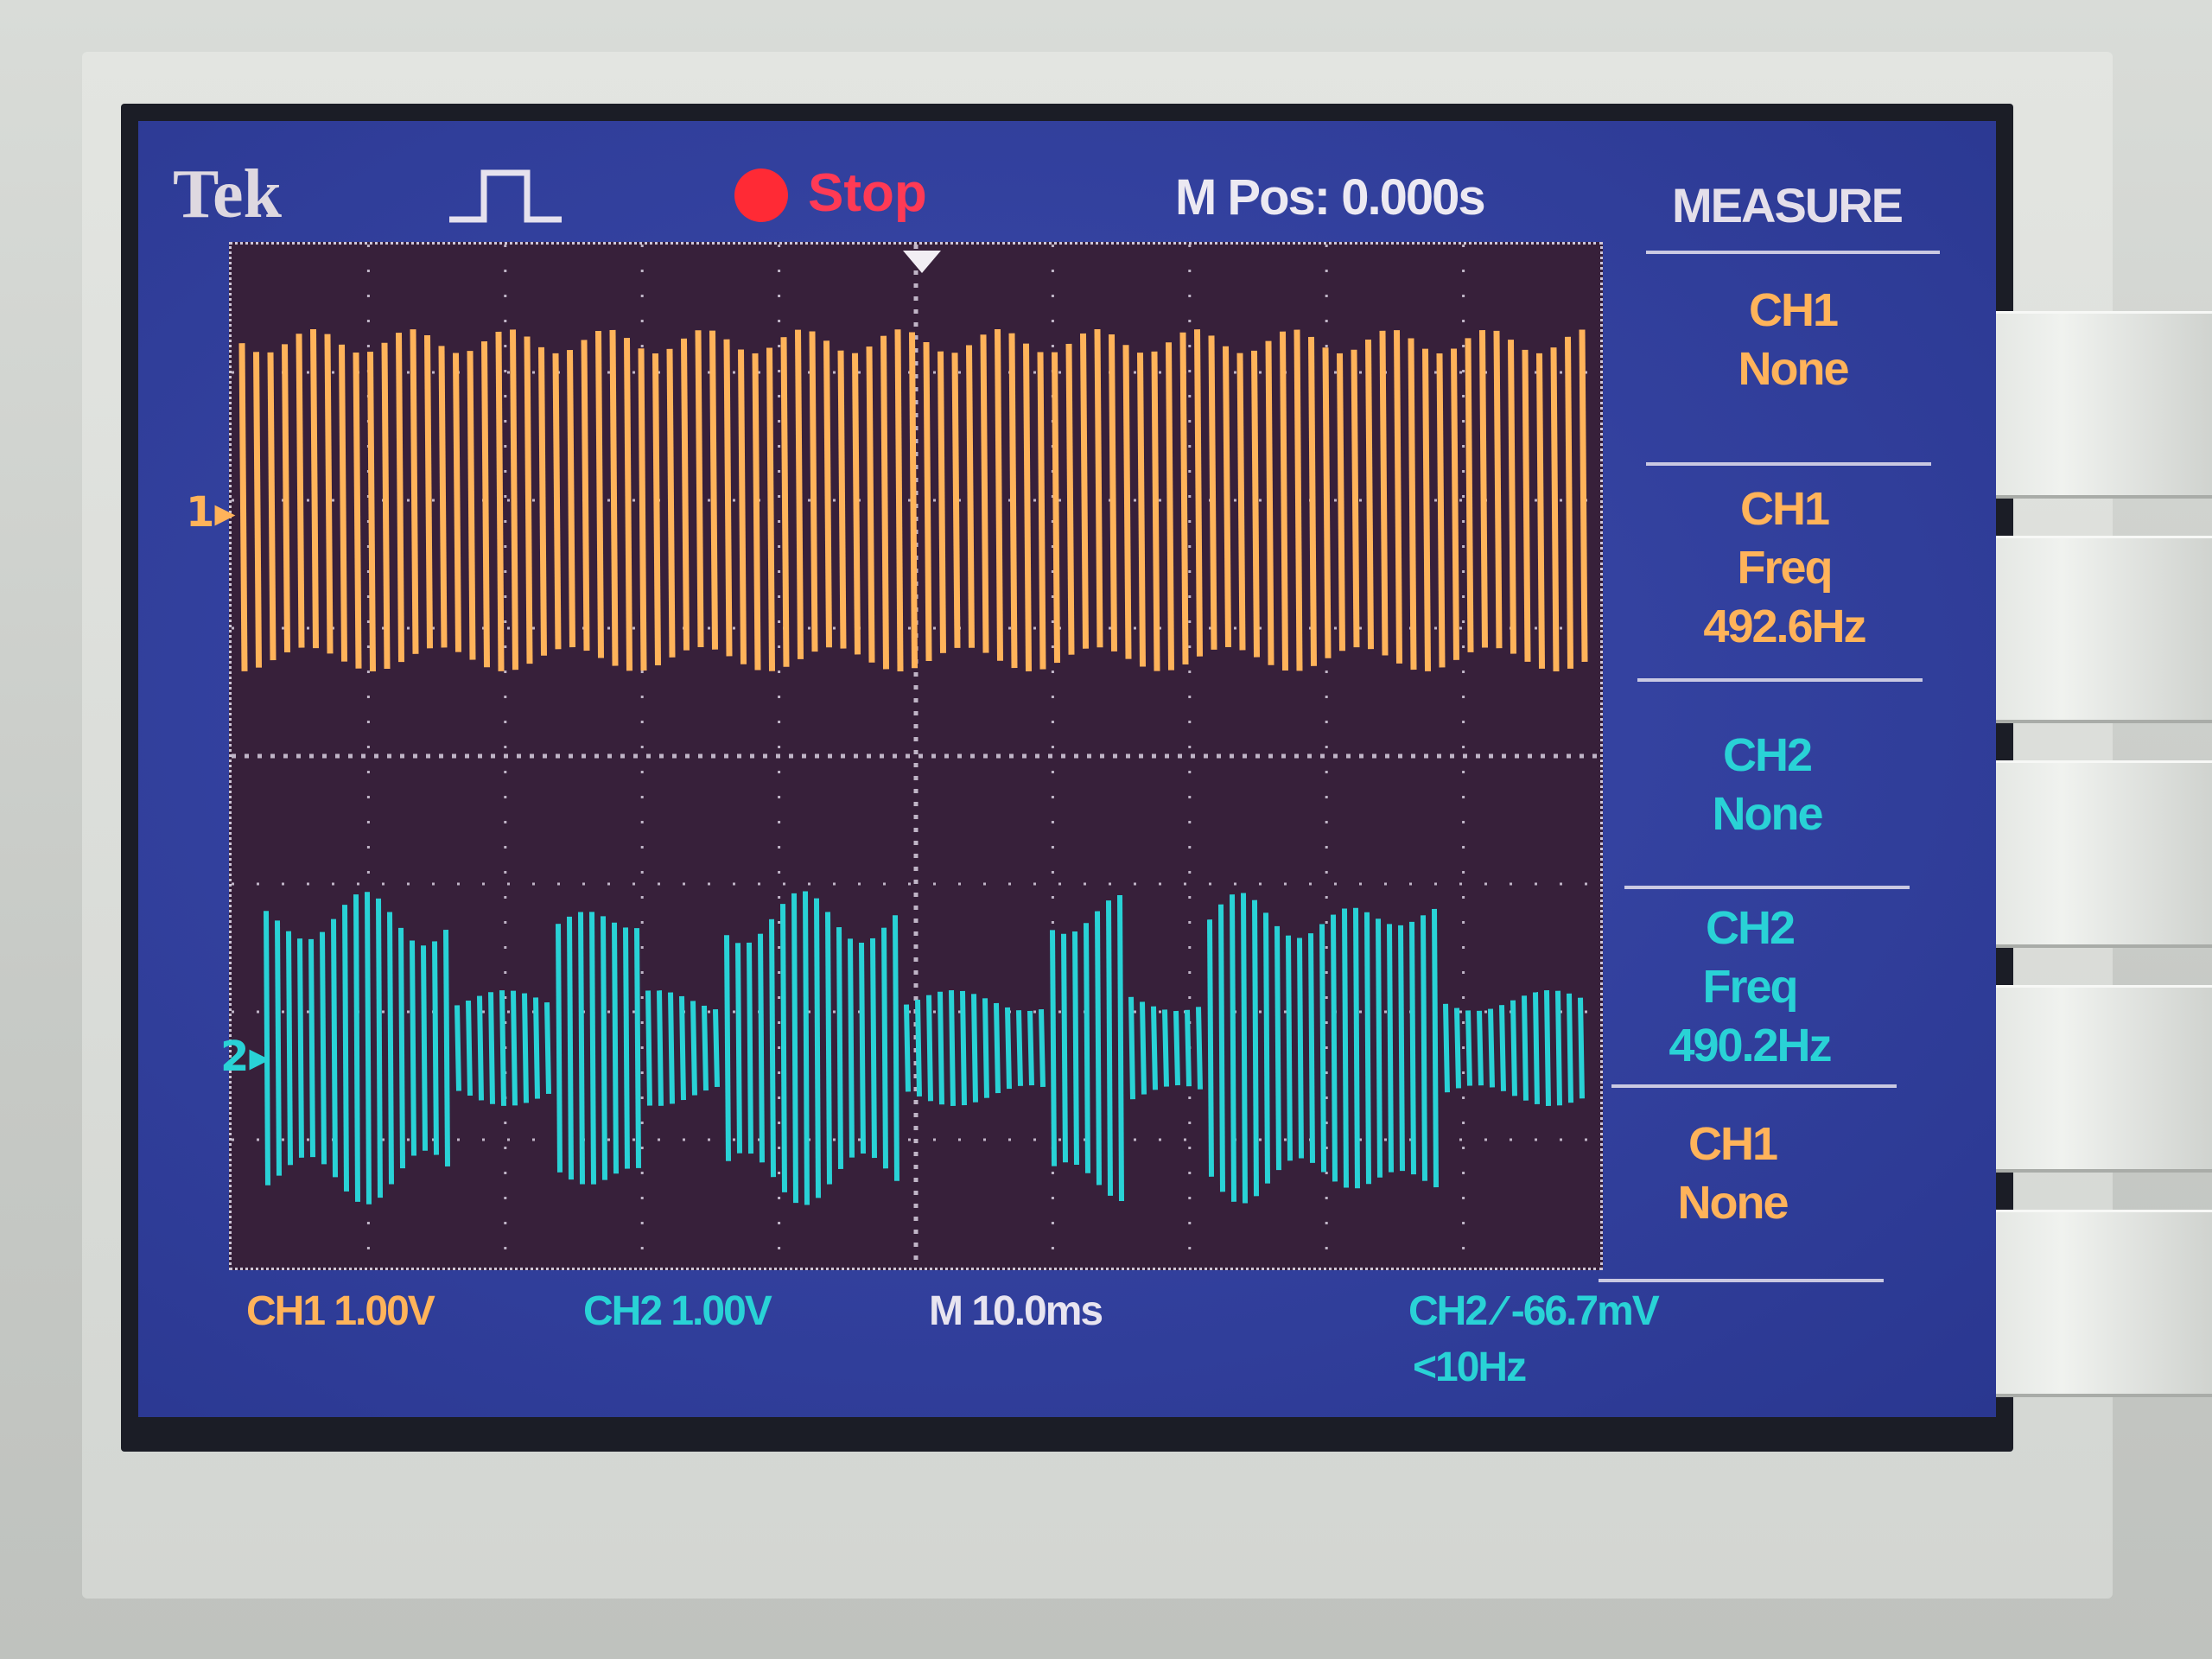 The image size is (2212, 1659). Describe the element at coordinates (677, 1311) in the screenshot. I see `ch2-scale: CH2 1.00V` at that location.